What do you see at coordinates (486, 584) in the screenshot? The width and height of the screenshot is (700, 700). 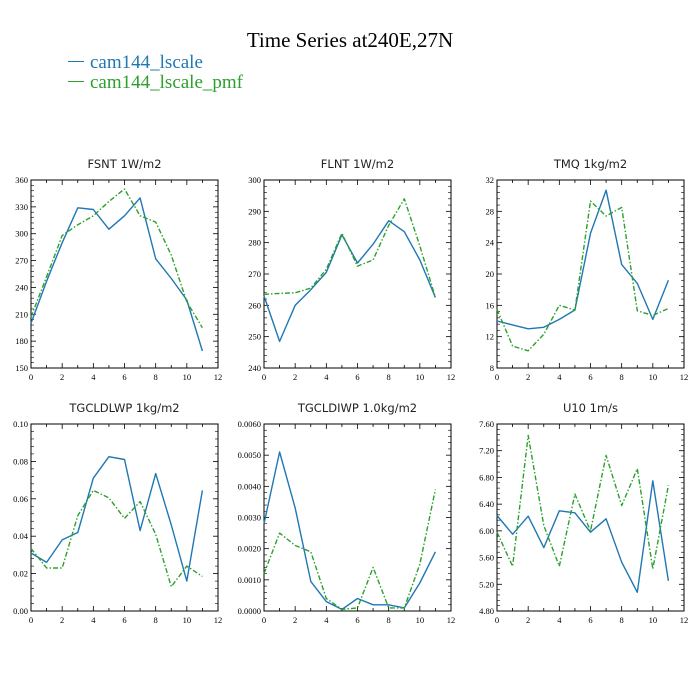 I see `y-tick-label: 5.20` at bounding box center [486, 584].